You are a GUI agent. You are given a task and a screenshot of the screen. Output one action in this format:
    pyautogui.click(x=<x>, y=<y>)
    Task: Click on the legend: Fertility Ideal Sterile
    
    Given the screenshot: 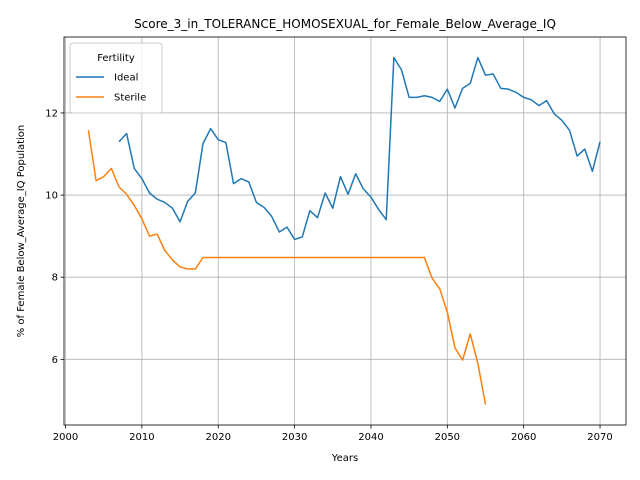 What is the action you would take?
    pyautogui.click(x=116, y=78)
    